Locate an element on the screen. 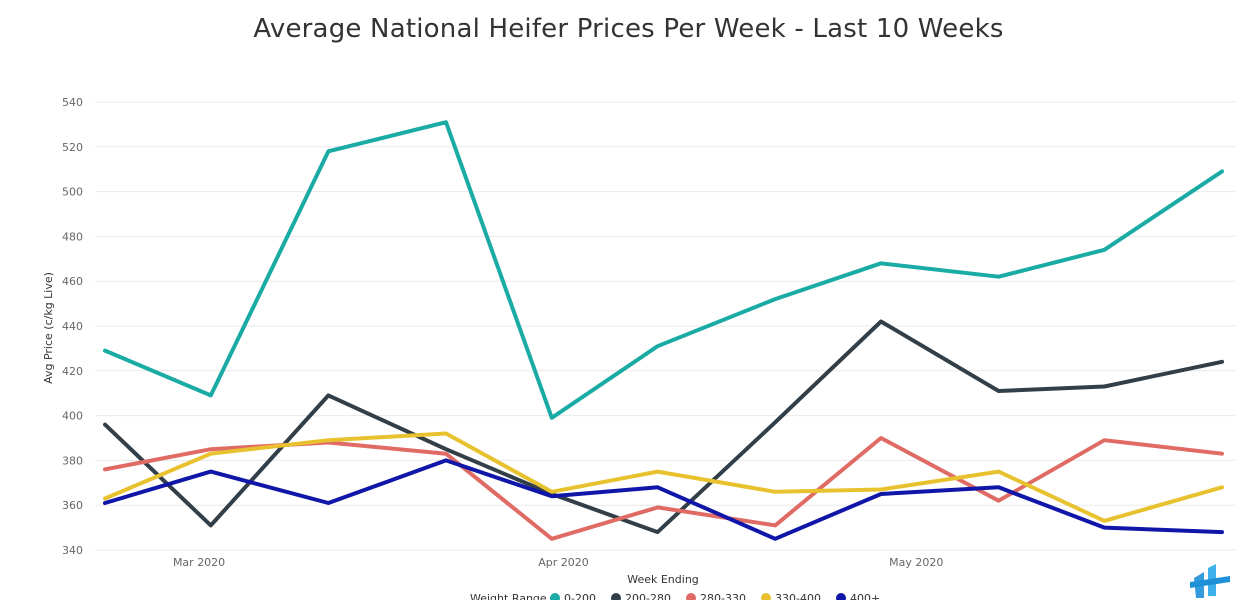 The image size is (1257, 600). y-tick-label: 540 is located at coordinates (72, 102).